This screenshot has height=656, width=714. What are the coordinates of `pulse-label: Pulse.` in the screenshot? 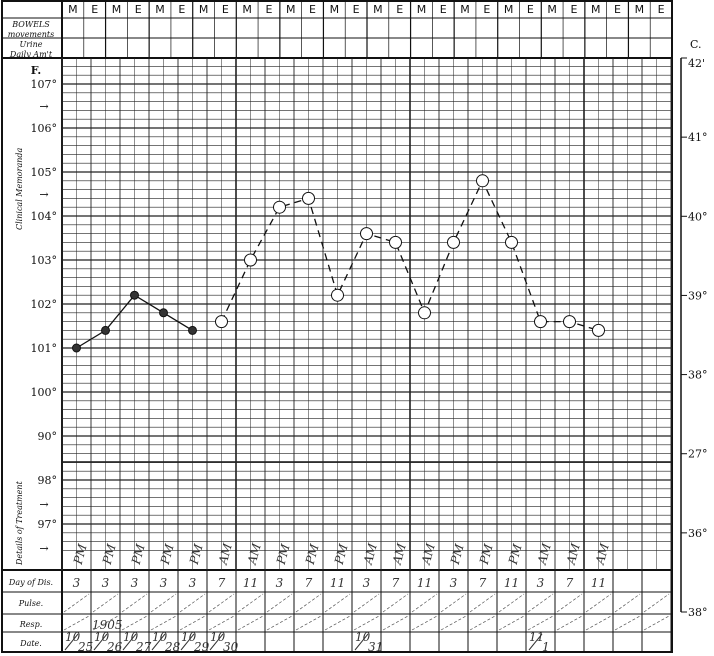 It's located at (30, 603).